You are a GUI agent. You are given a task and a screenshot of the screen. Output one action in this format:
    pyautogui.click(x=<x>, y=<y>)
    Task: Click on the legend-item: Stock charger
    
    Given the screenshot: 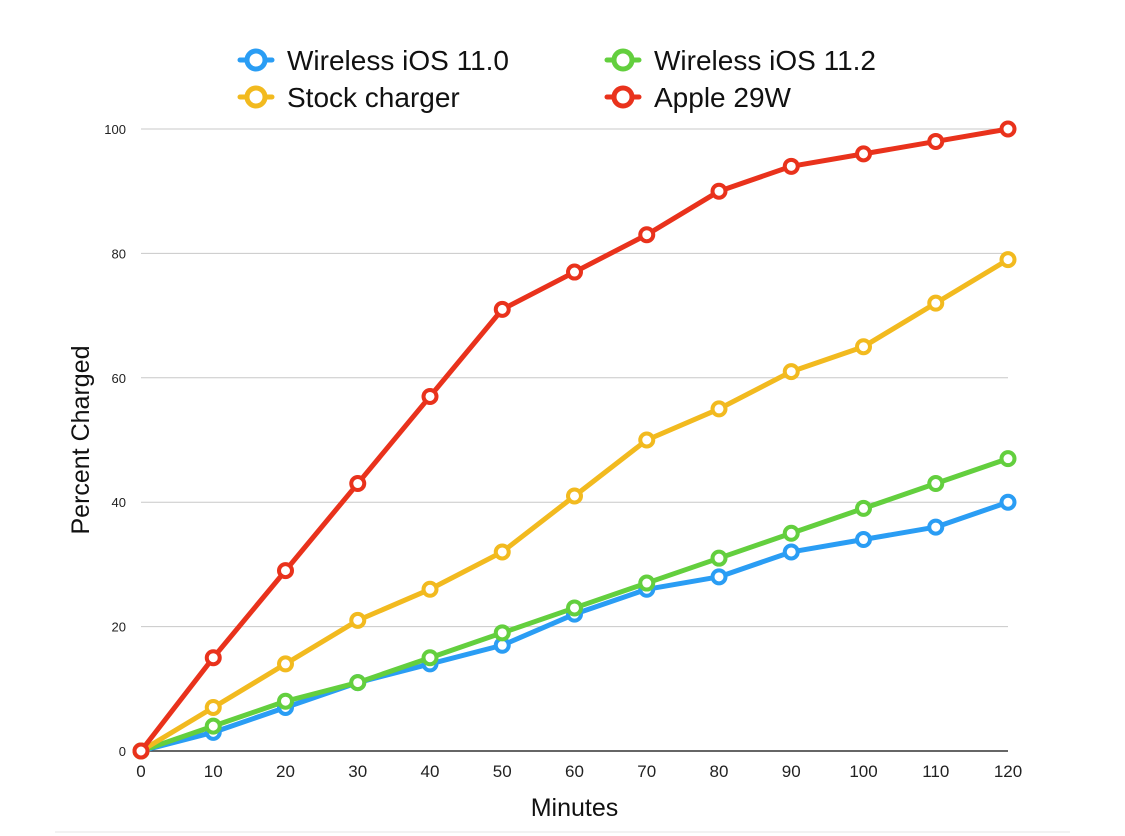 What is the action you would take?
    pyautogui.click(x=348, y=97)
    